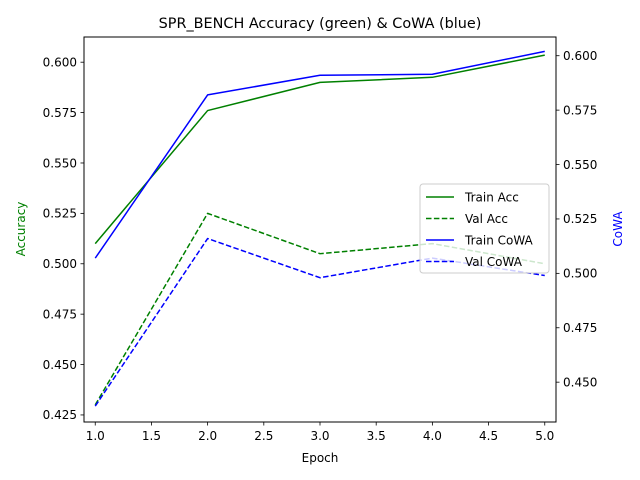 The image size is (640, 480). What do you see at coordinates (60, 415) in the screenshot?
I see `y-left-tick-label: 0.425` at bounding box center [60, 415].